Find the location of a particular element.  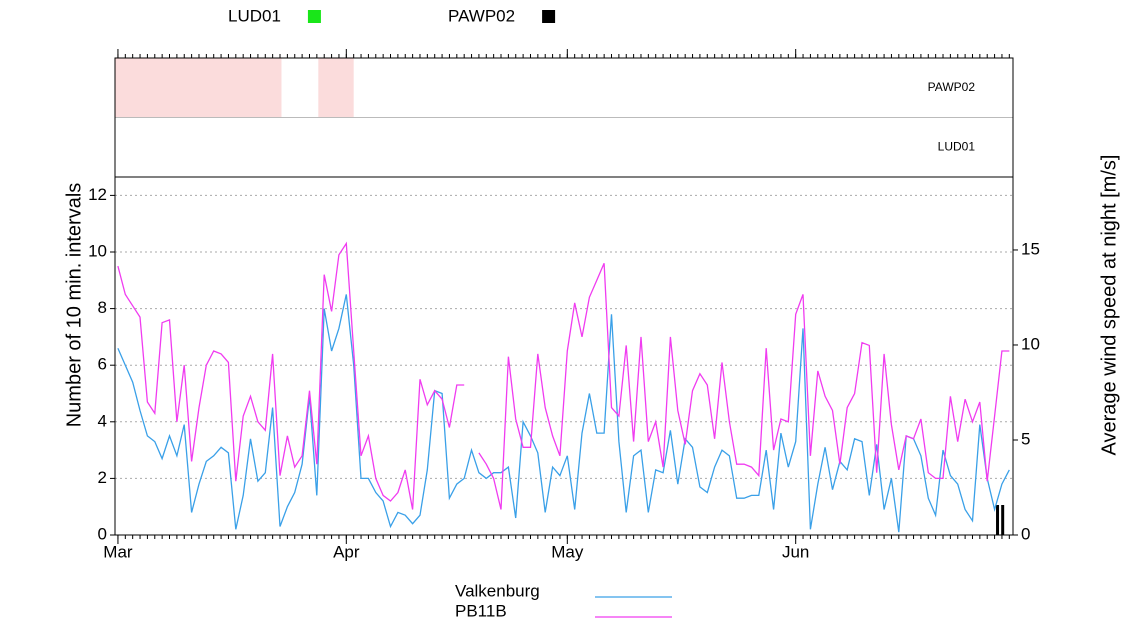

y-tick-label: 6 is located at coordinates (102, 364).